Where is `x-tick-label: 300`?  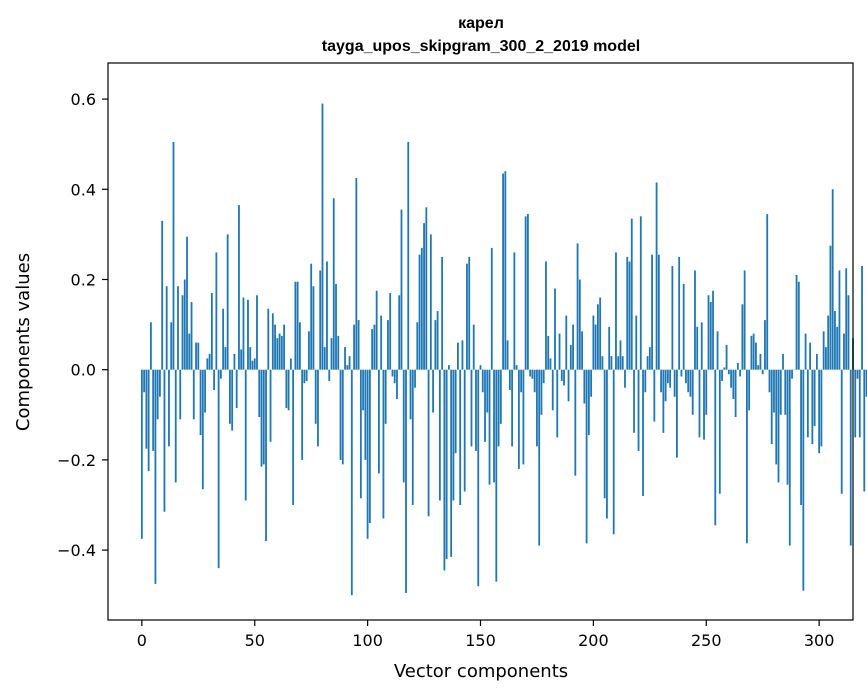 x-tick-label: 300 is located at coordinates (819, 640).